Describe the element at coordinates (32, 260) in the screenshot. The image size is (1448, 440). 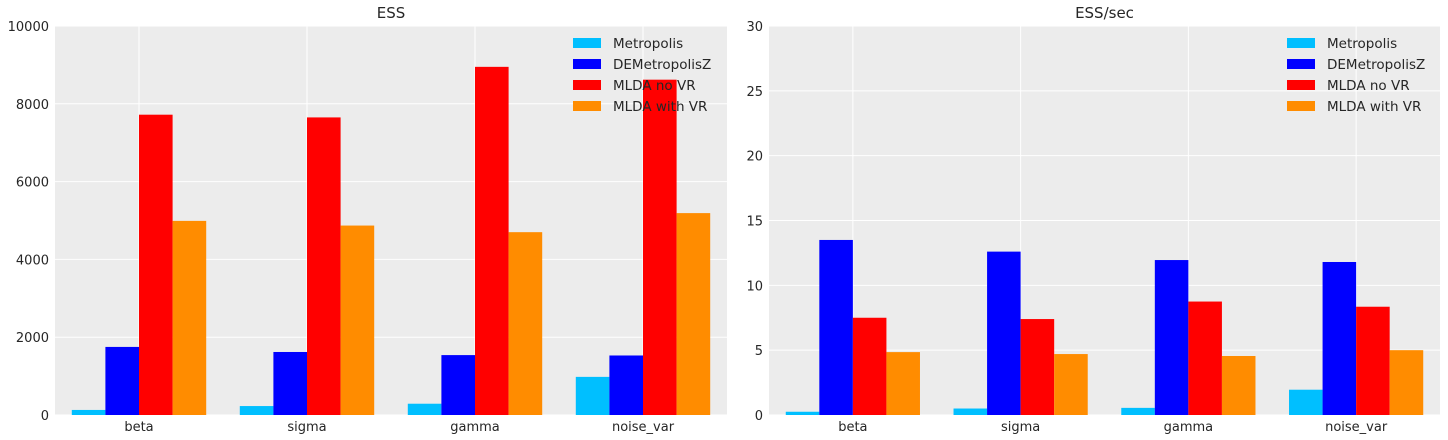
I see `y-tick-label: 4000` at that location.